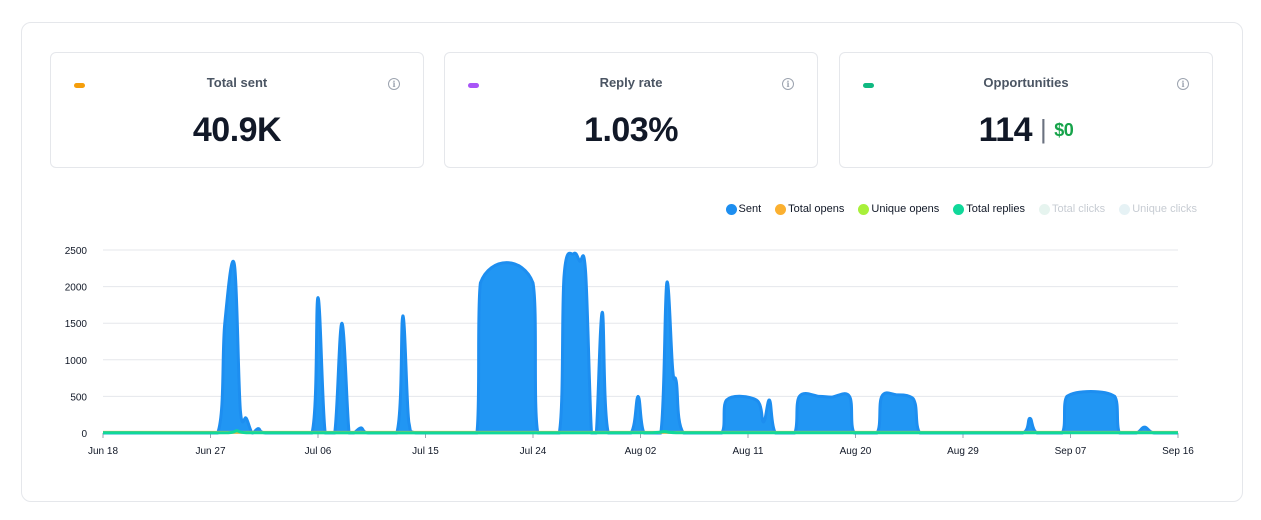 Image resolution: width=1261 pixels, height=520 pixels. I want to click on legend-item-total-replies: Total replies, so click(989, 209).